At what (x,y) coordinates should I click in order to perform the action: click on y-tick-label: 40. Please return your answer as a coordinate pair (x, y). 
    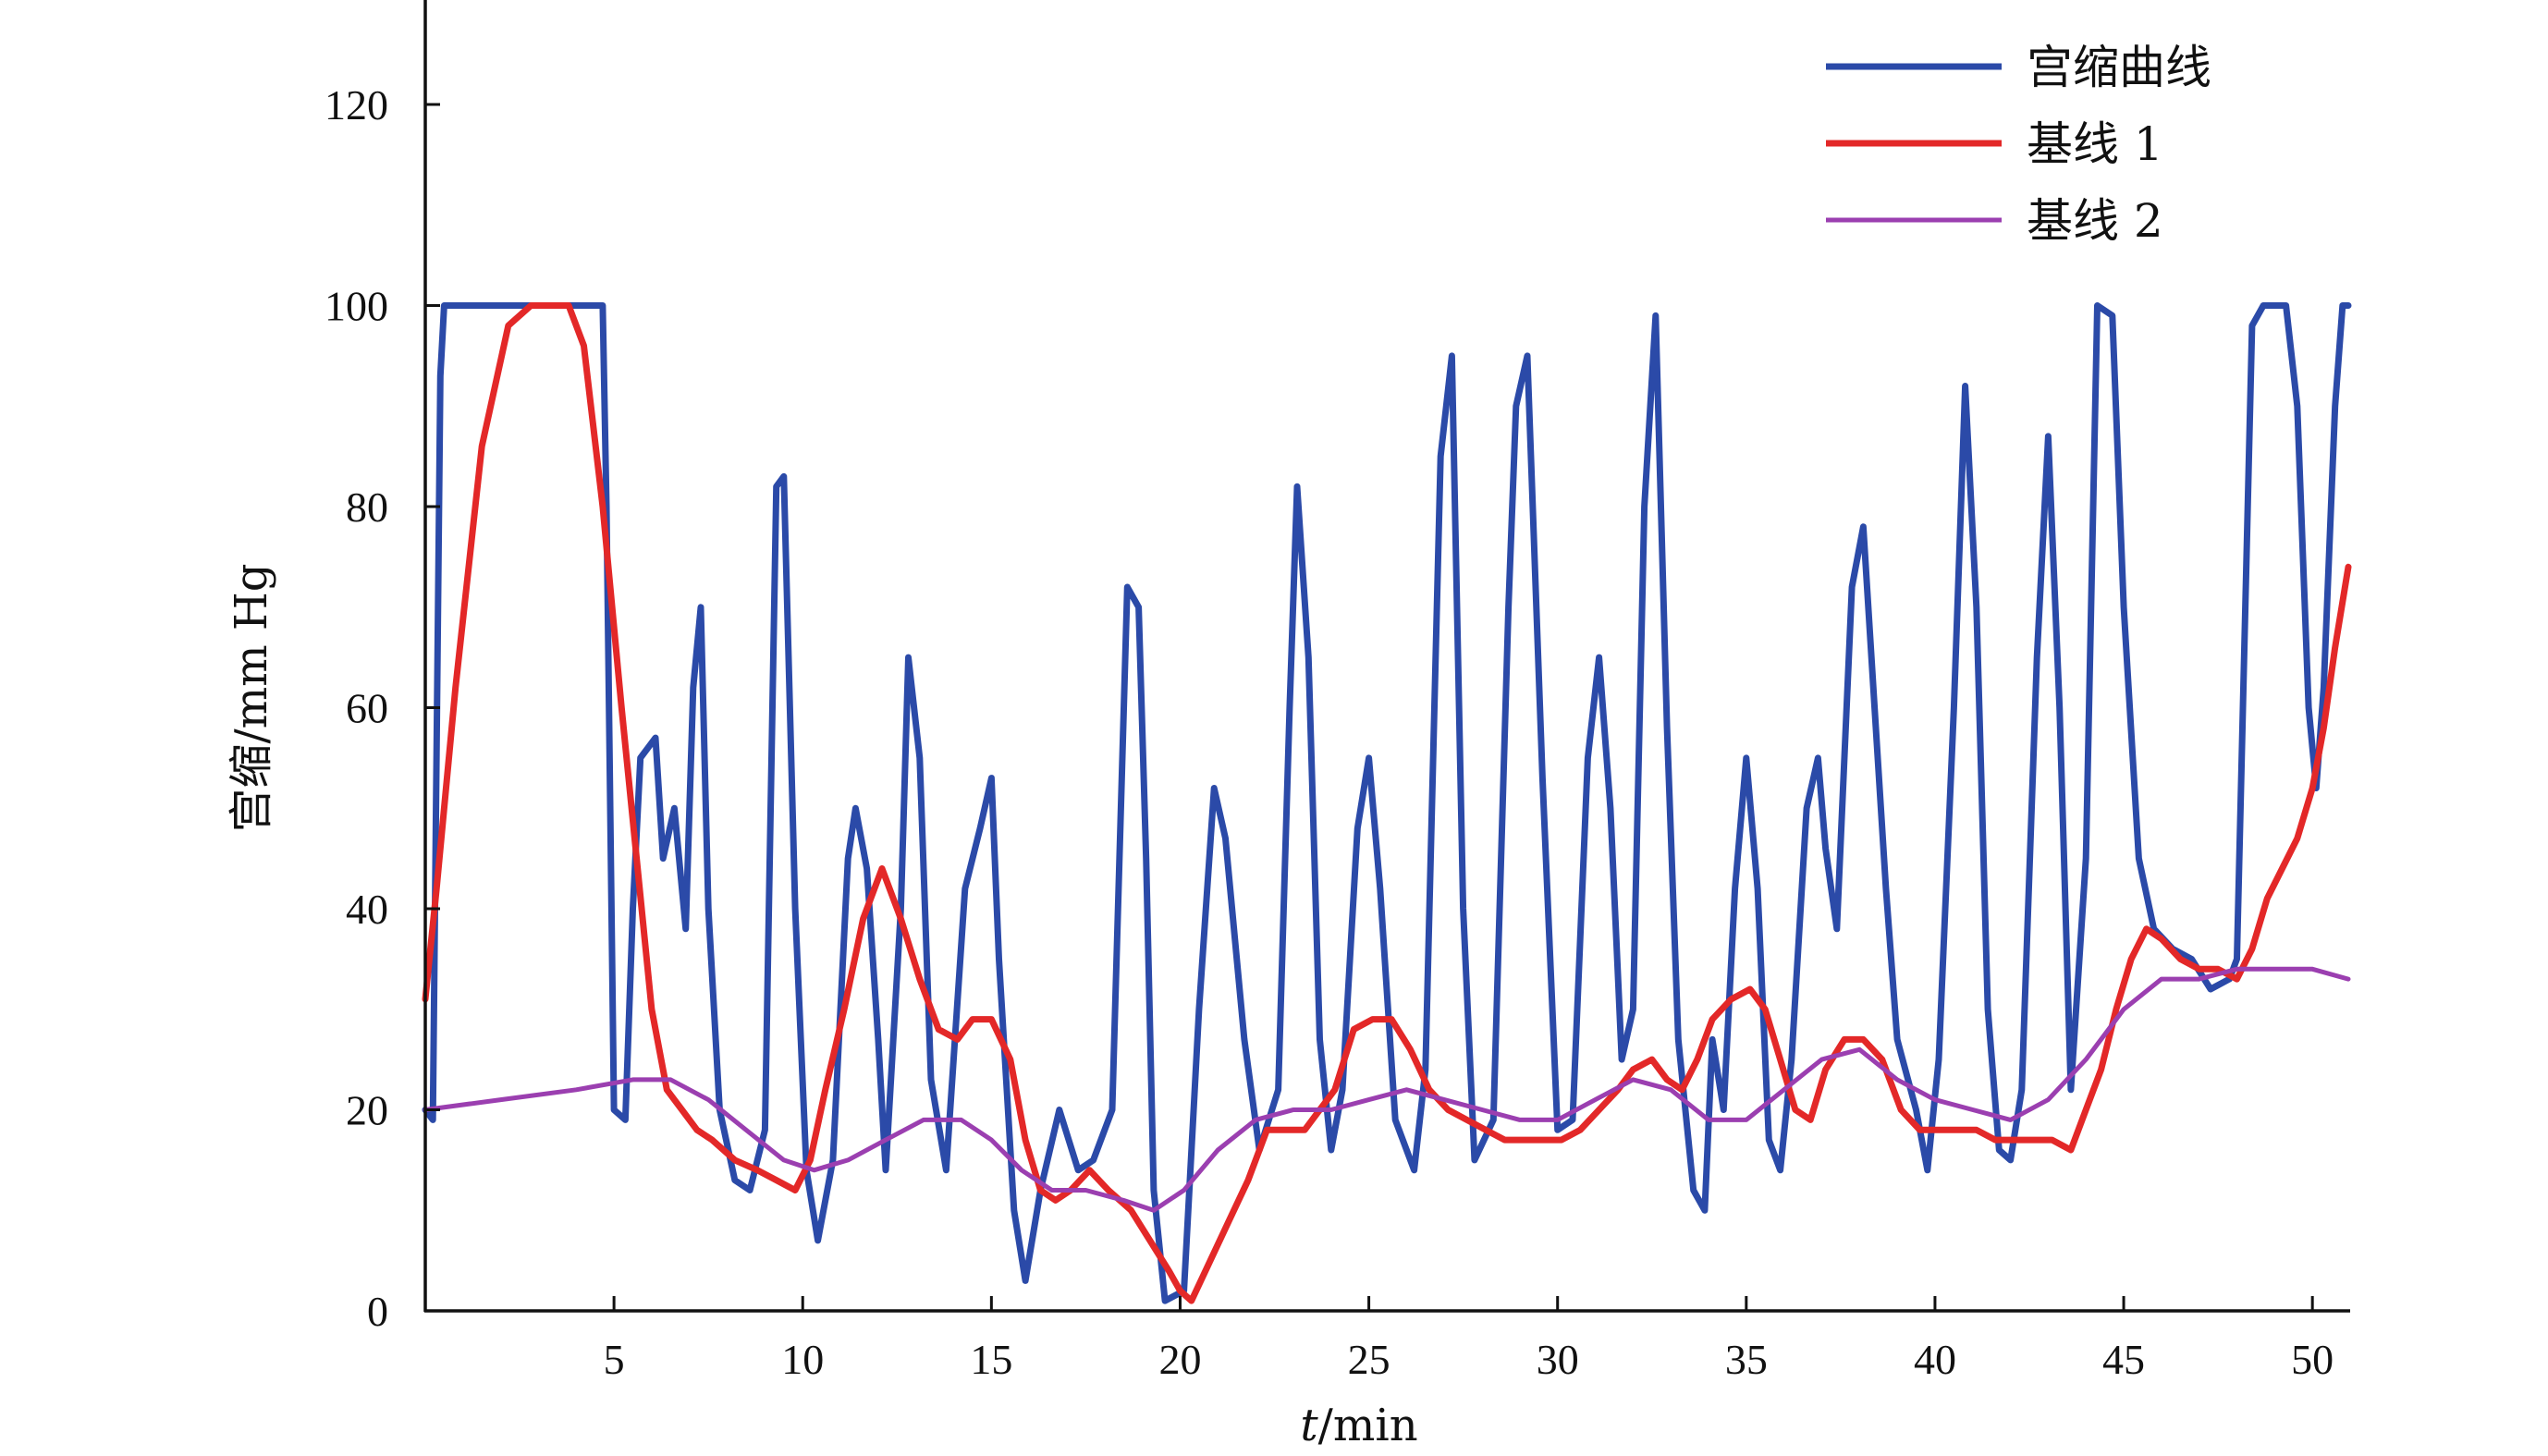
    Looking at the image, I should click on (367, 909).